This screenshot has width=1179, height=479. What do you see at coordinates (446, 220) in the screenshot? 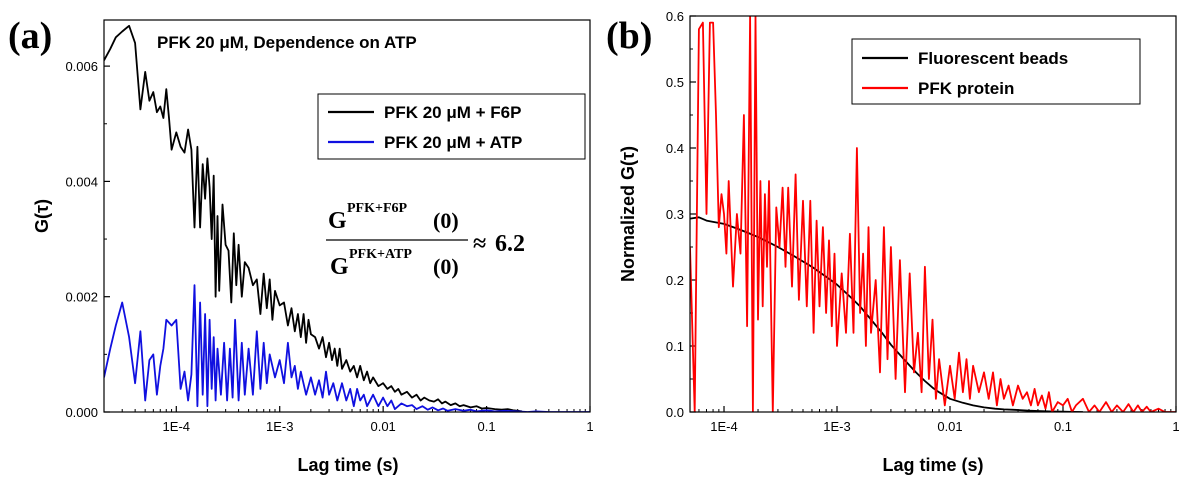
I see `annot-num-arg: (0)` at bounding box center [446, 220].